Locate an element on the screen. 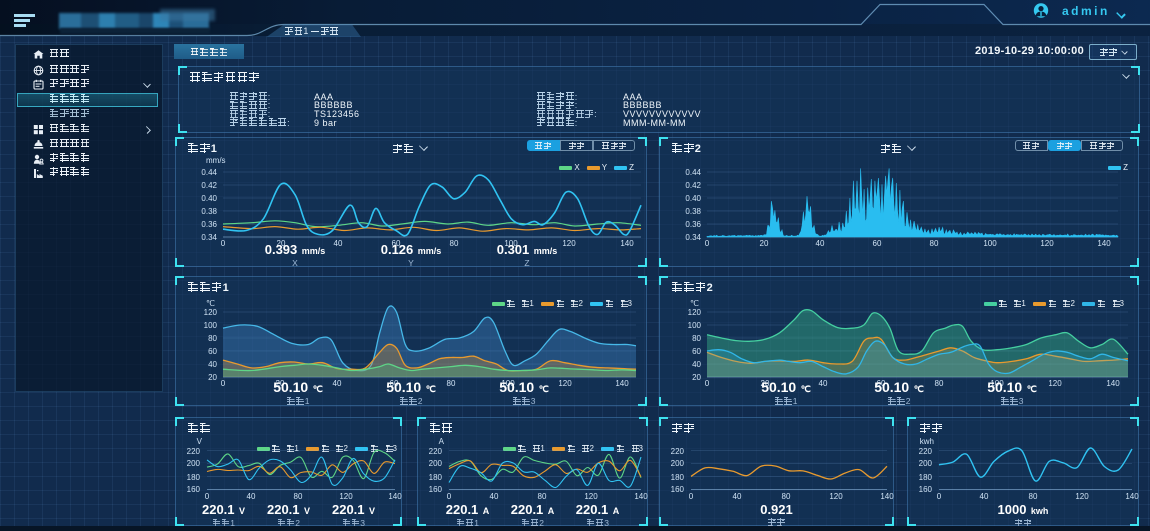 This screenshot has width=1150, height=531. svg-text: A is located at coordinates (442, 441).